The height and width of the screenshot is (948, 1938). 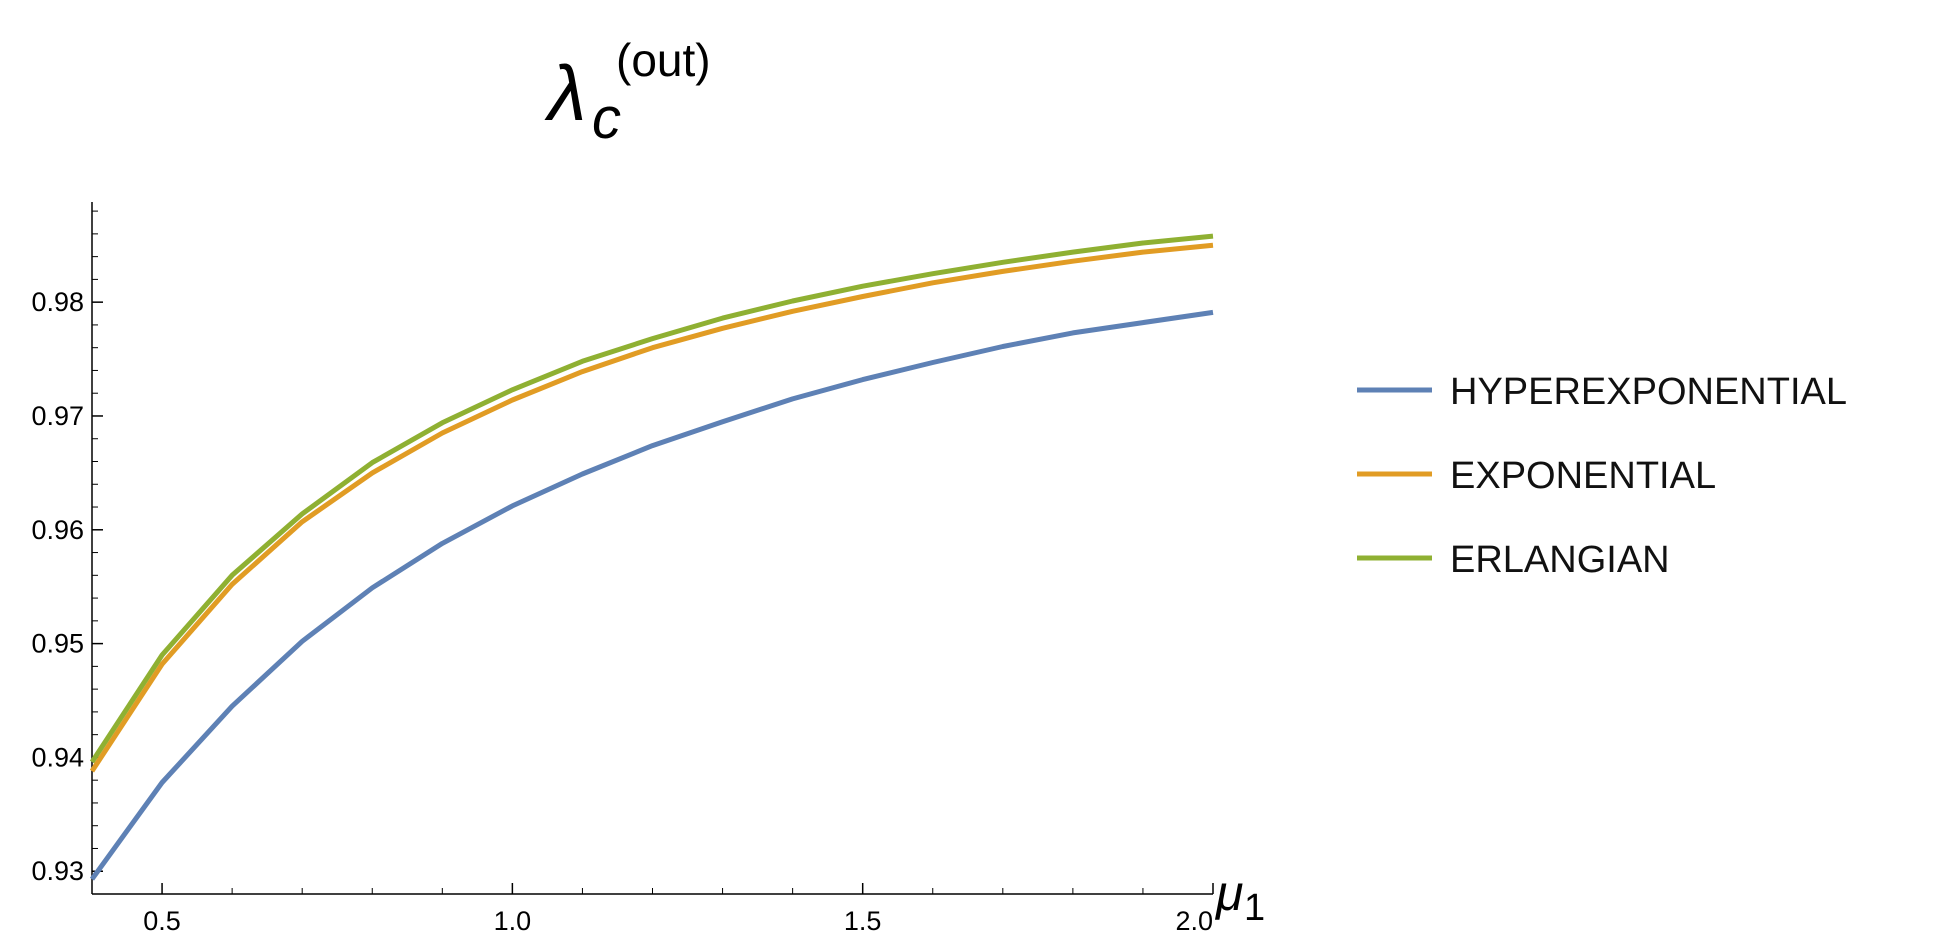 What do you see at coordinates (1583, 476) in the screenshot?
I see `legend-label: EXPONENTIAL` at bounding box center [1583, 476].